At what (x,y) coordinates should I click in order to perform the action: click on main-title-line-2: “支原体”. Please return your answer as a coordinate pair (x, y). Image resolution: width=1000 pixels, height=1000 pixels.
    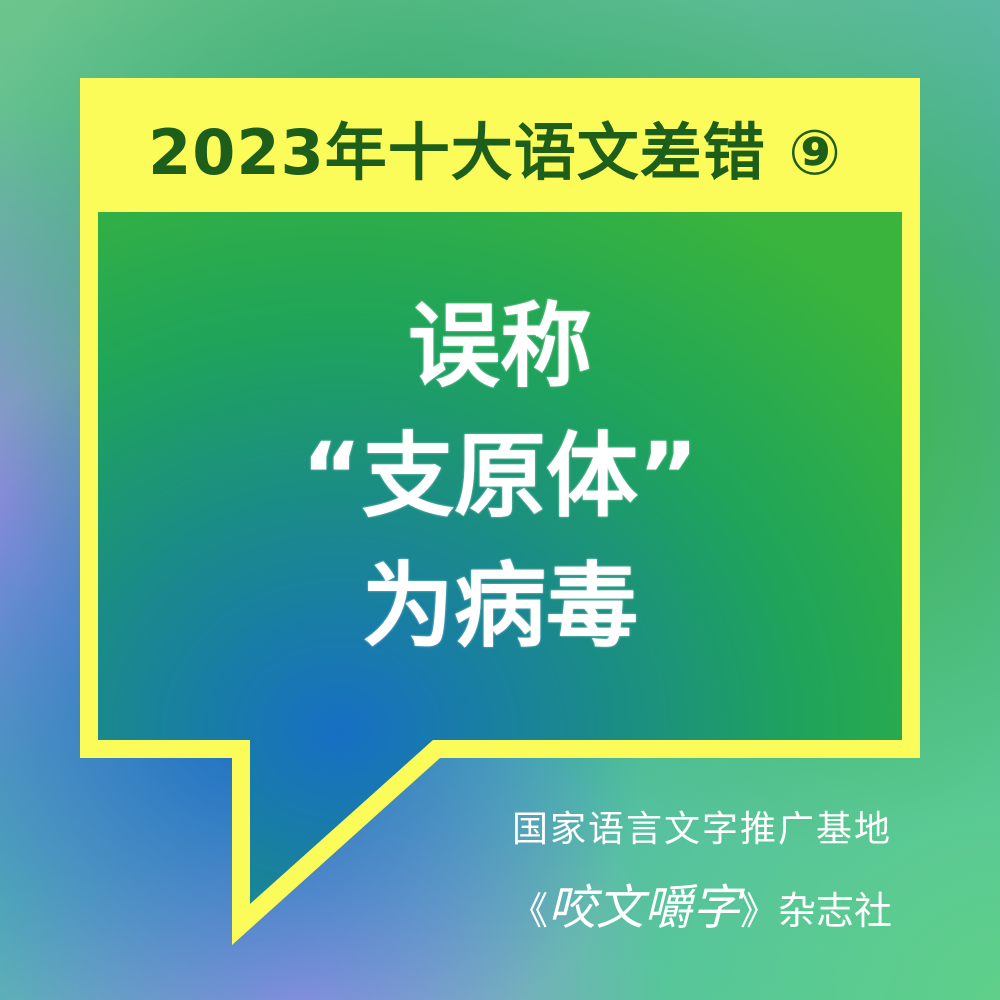
    Looking at the image, I should click on (500, 476).